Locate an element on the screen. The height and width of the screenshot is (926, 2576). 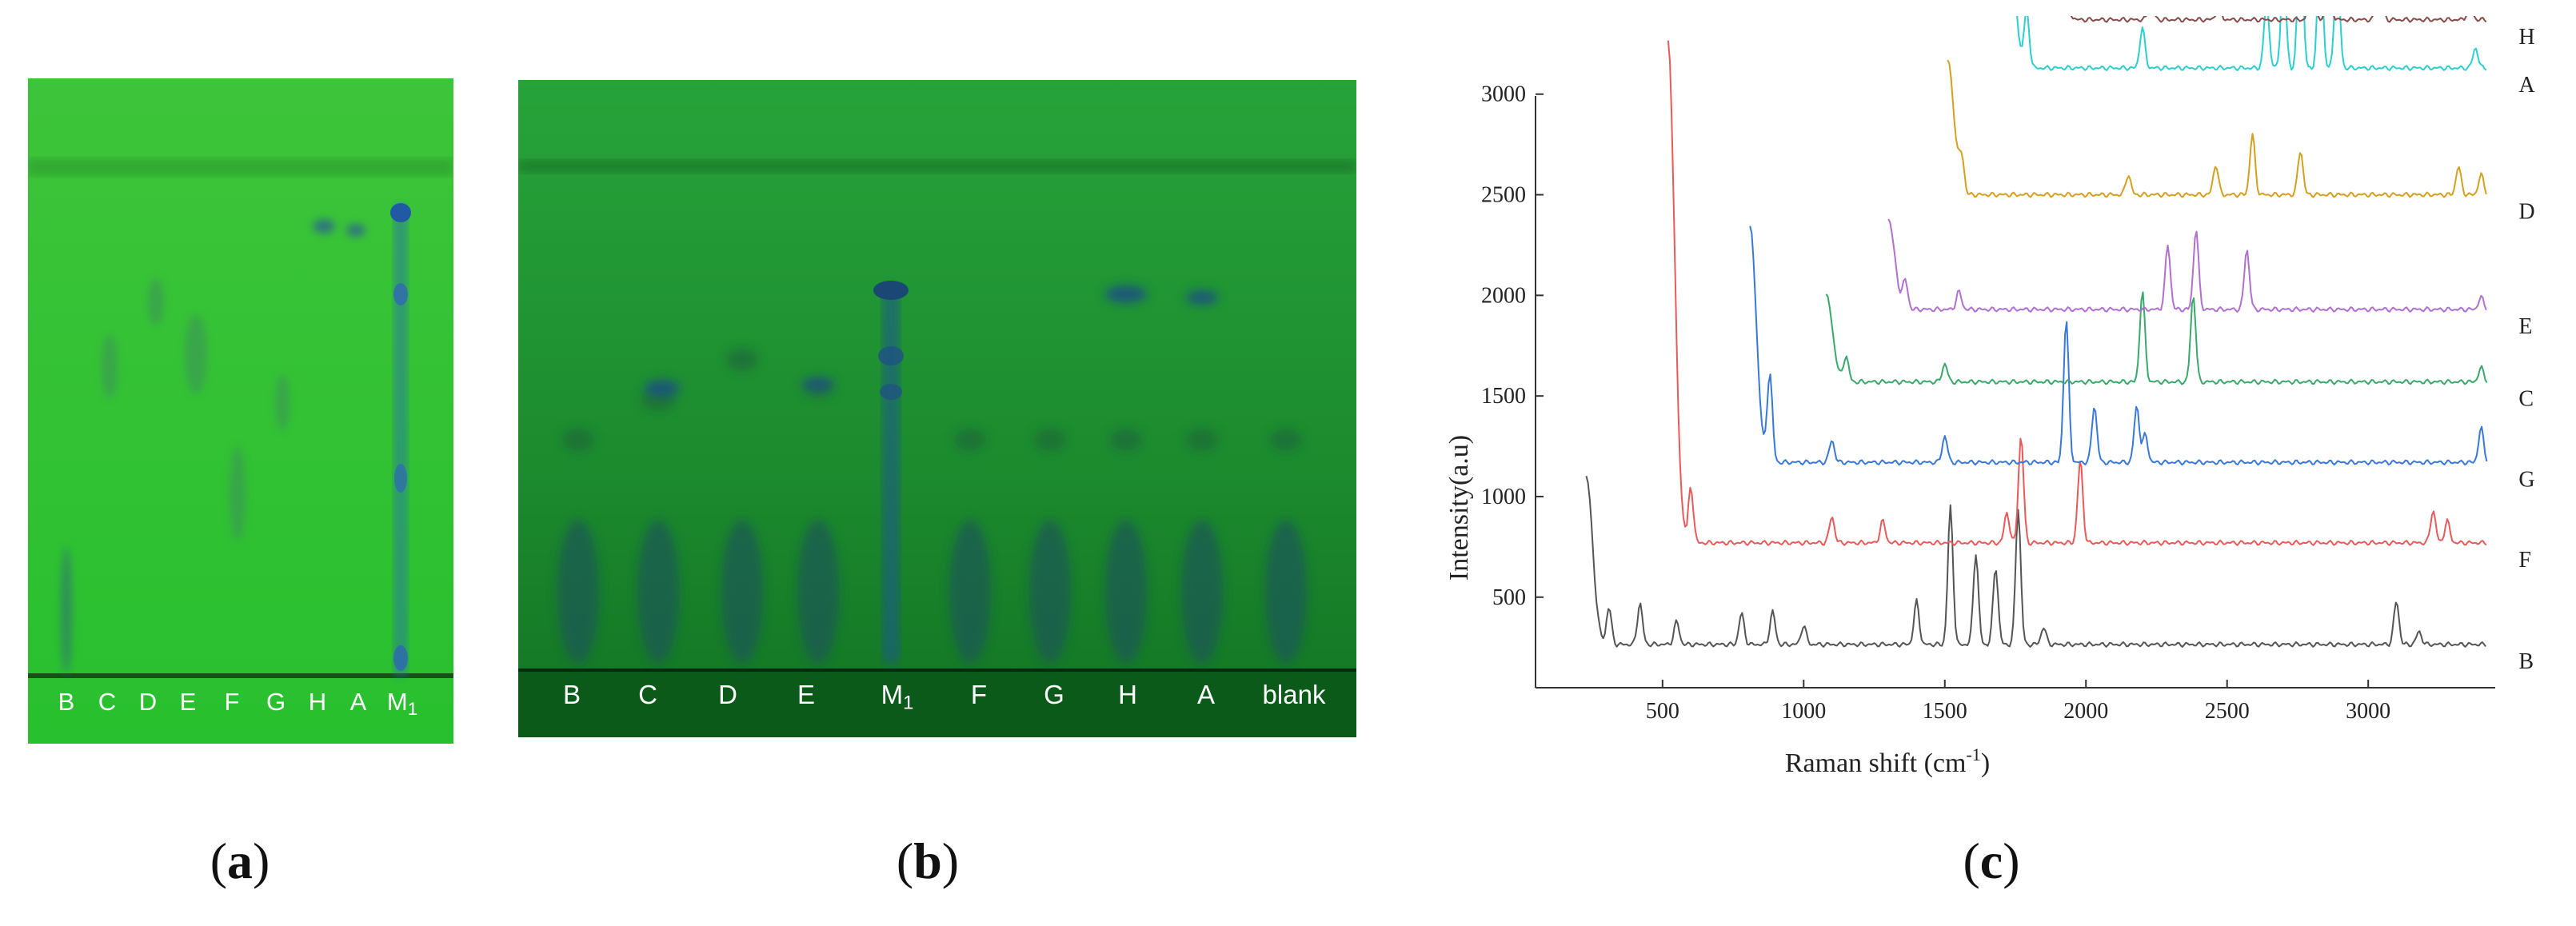
chart-series-labels: BFGCEDAHblank is located at coordinates (2527, 349).